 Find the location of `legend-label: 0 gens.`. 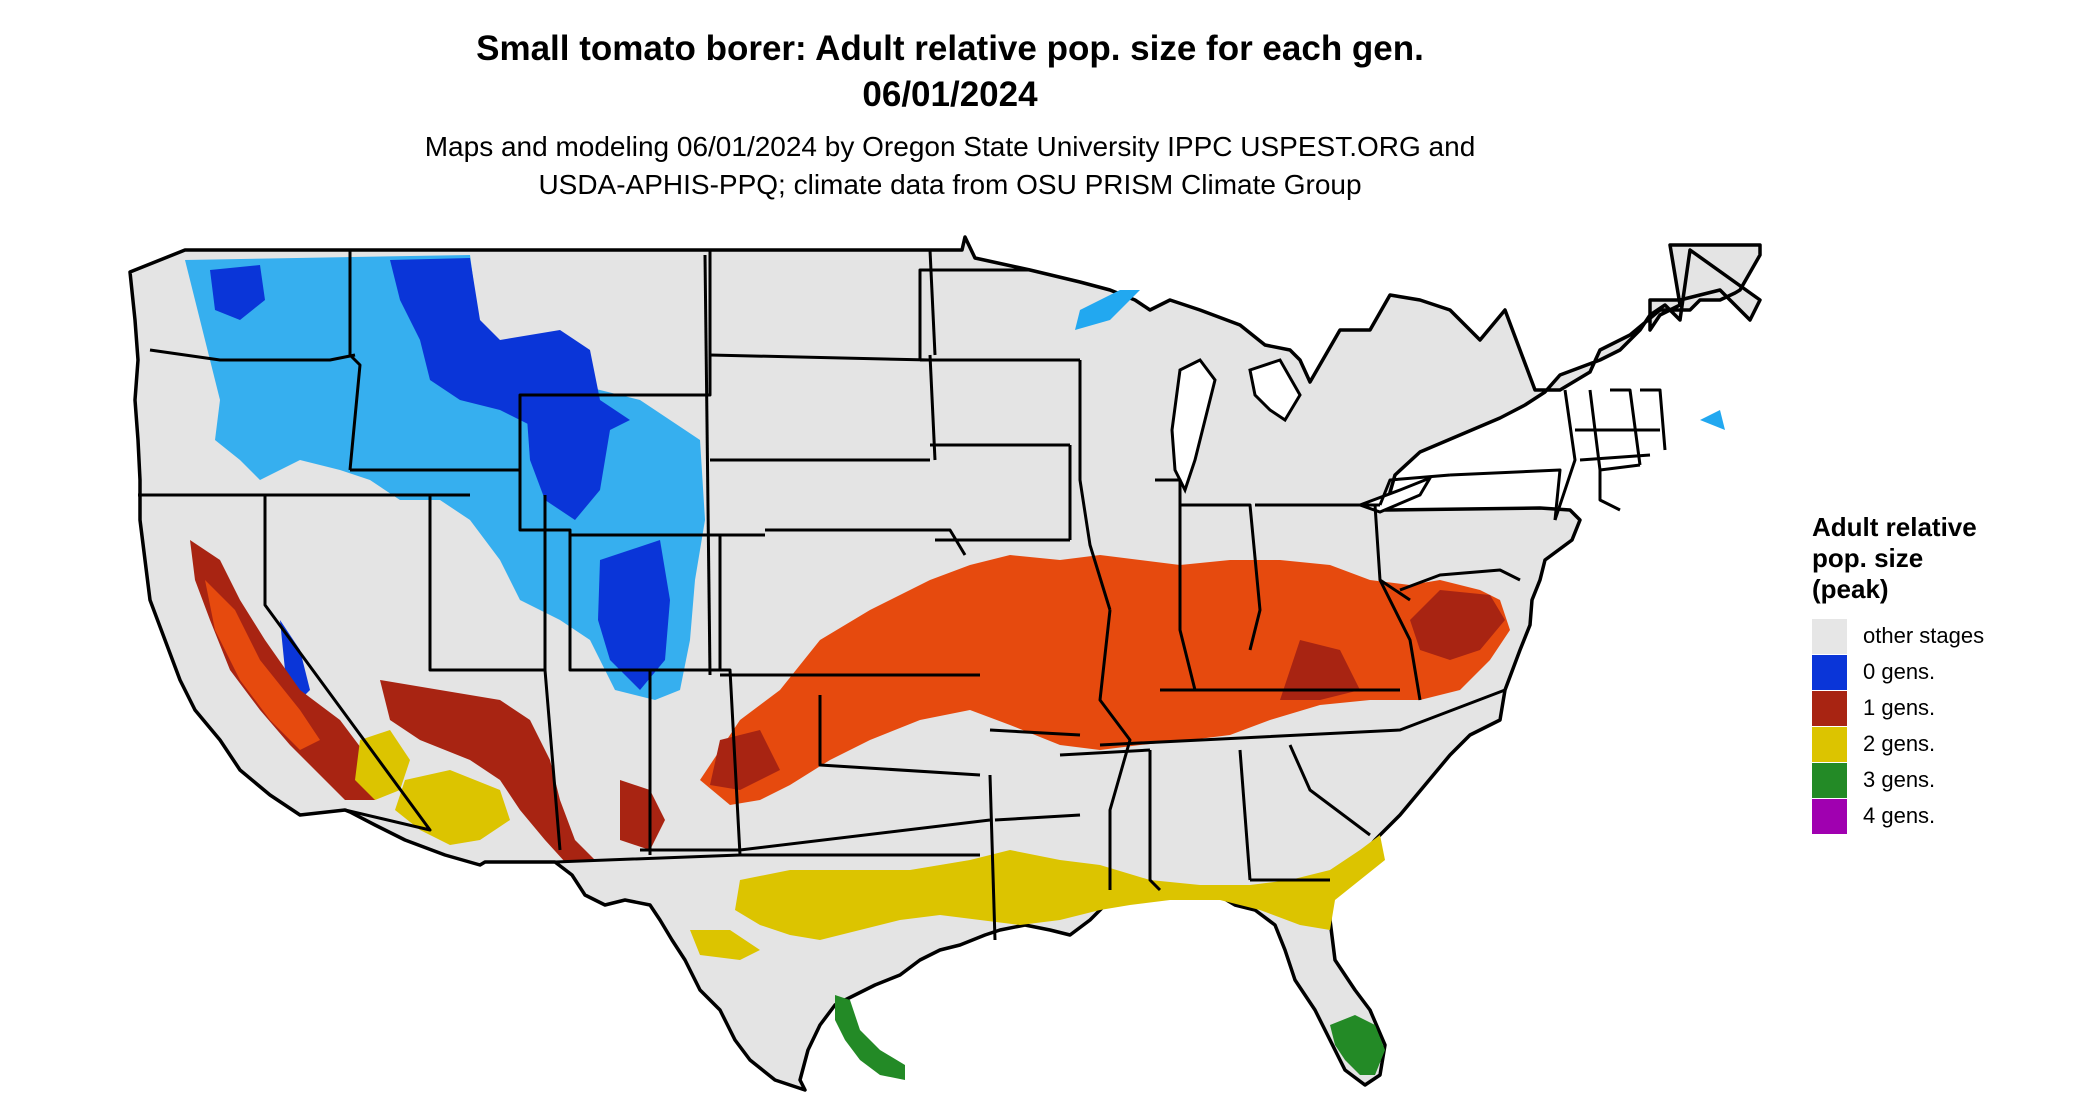

legend-label: 0 gens. is located at coordinates (1899, 671).